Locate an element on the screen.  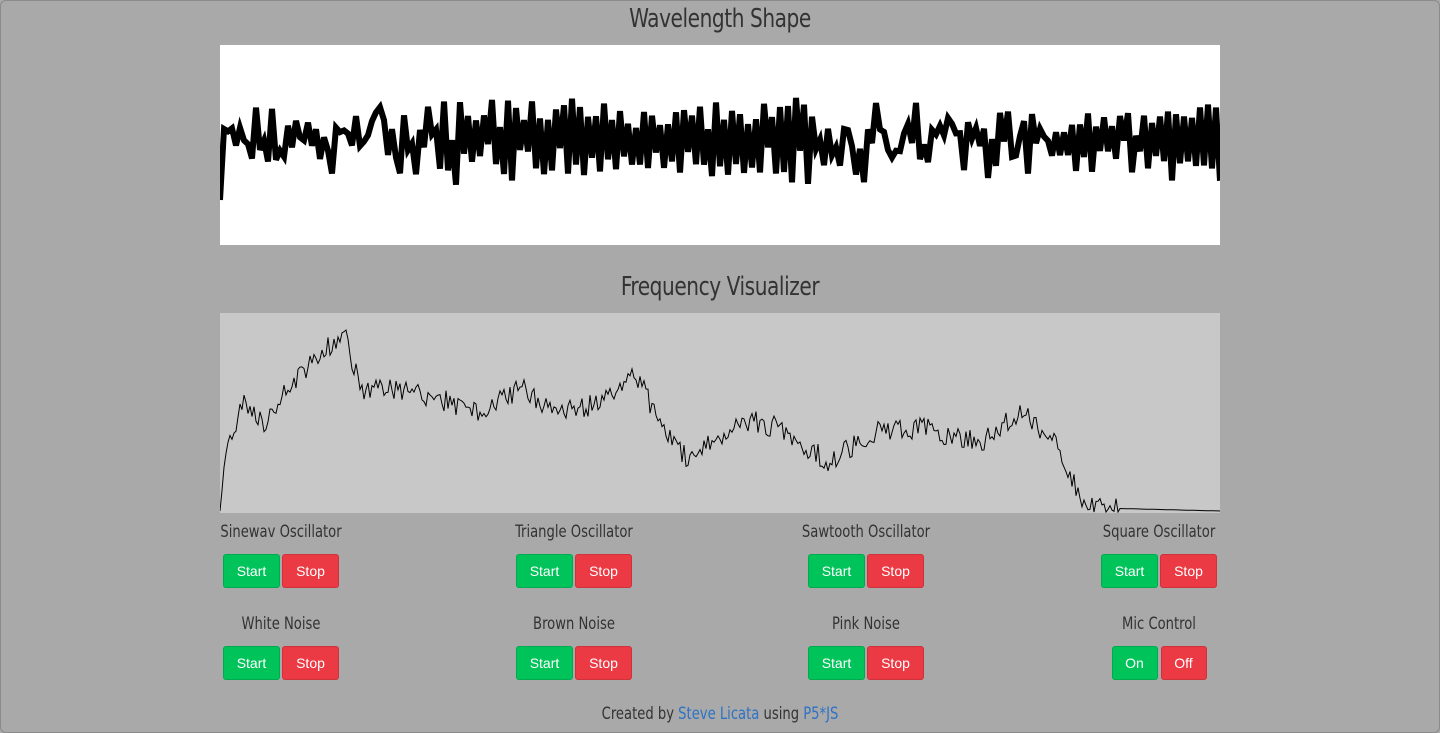
control-white-noise: White Noise Start Stop is located at coordinates (281, 646).